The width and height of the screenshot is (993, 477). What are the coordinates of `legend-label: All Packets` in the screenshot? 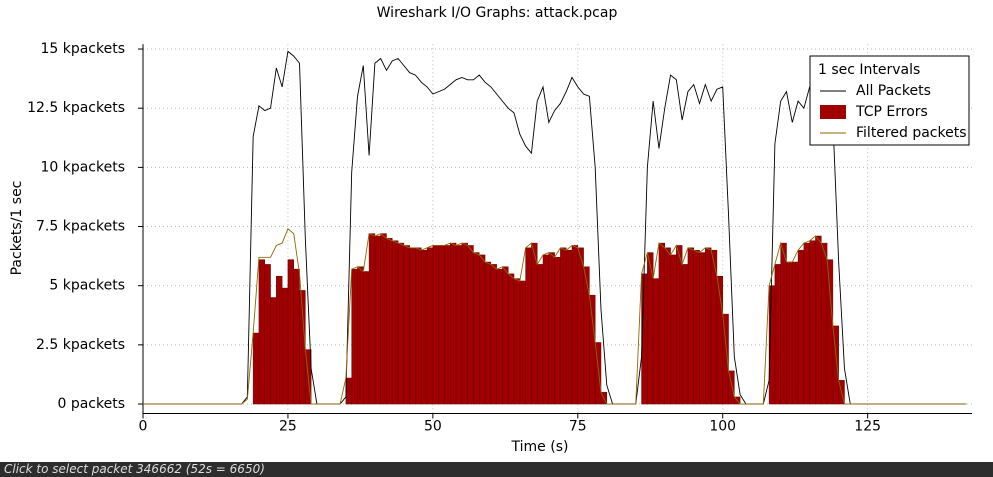 It's located at (893, 91).